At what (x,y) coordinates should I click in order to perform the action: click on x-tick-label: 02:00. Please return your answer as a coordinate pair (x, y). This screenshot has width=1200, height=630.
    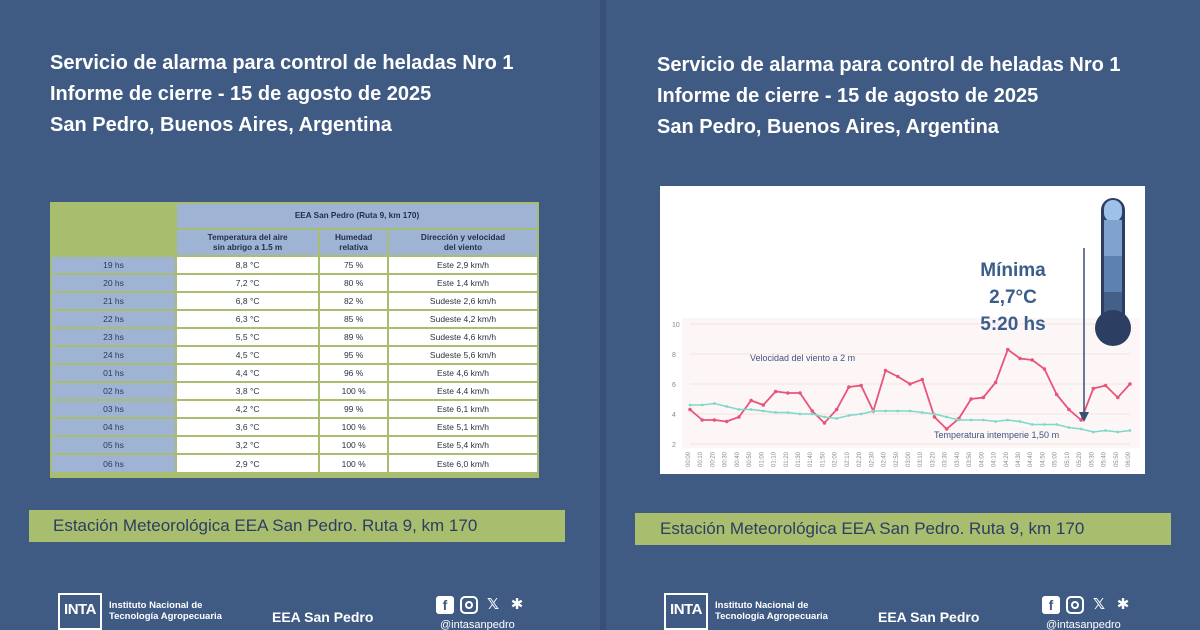
    Looking at the image, I should click on (836, 459).